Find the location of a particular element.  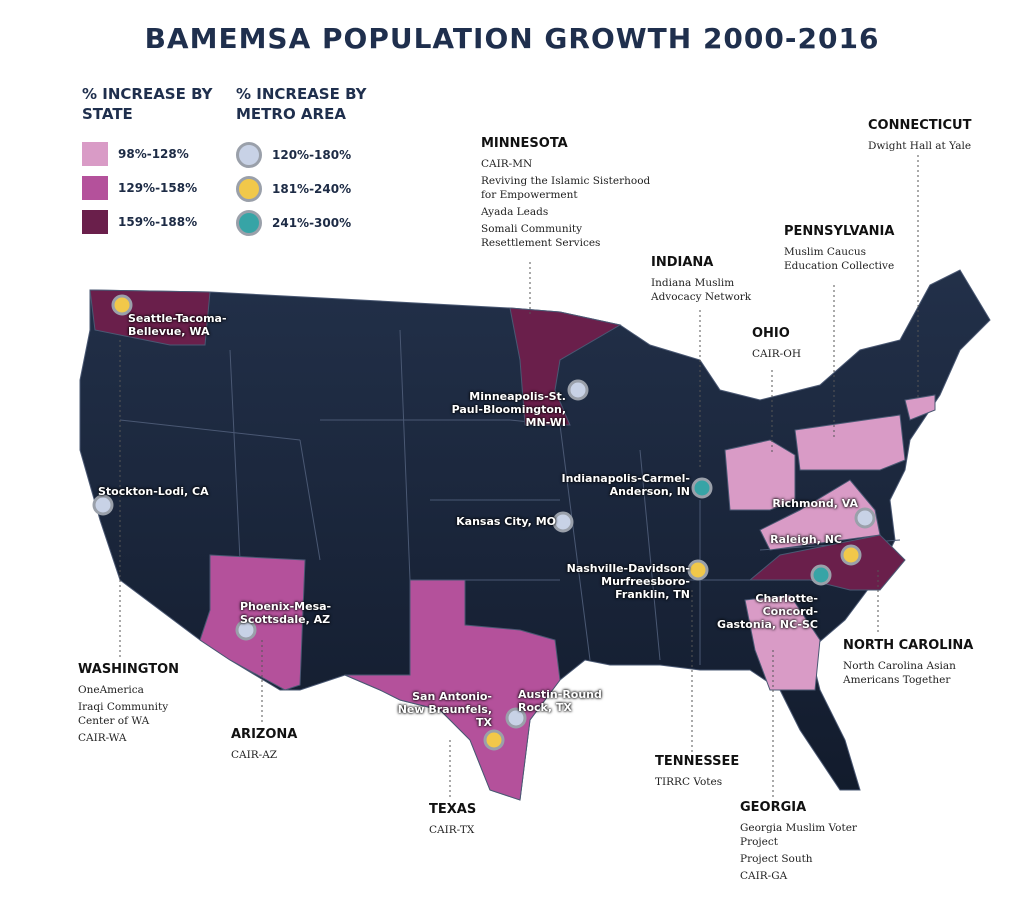

state-va is located at coordinates (820, 515).